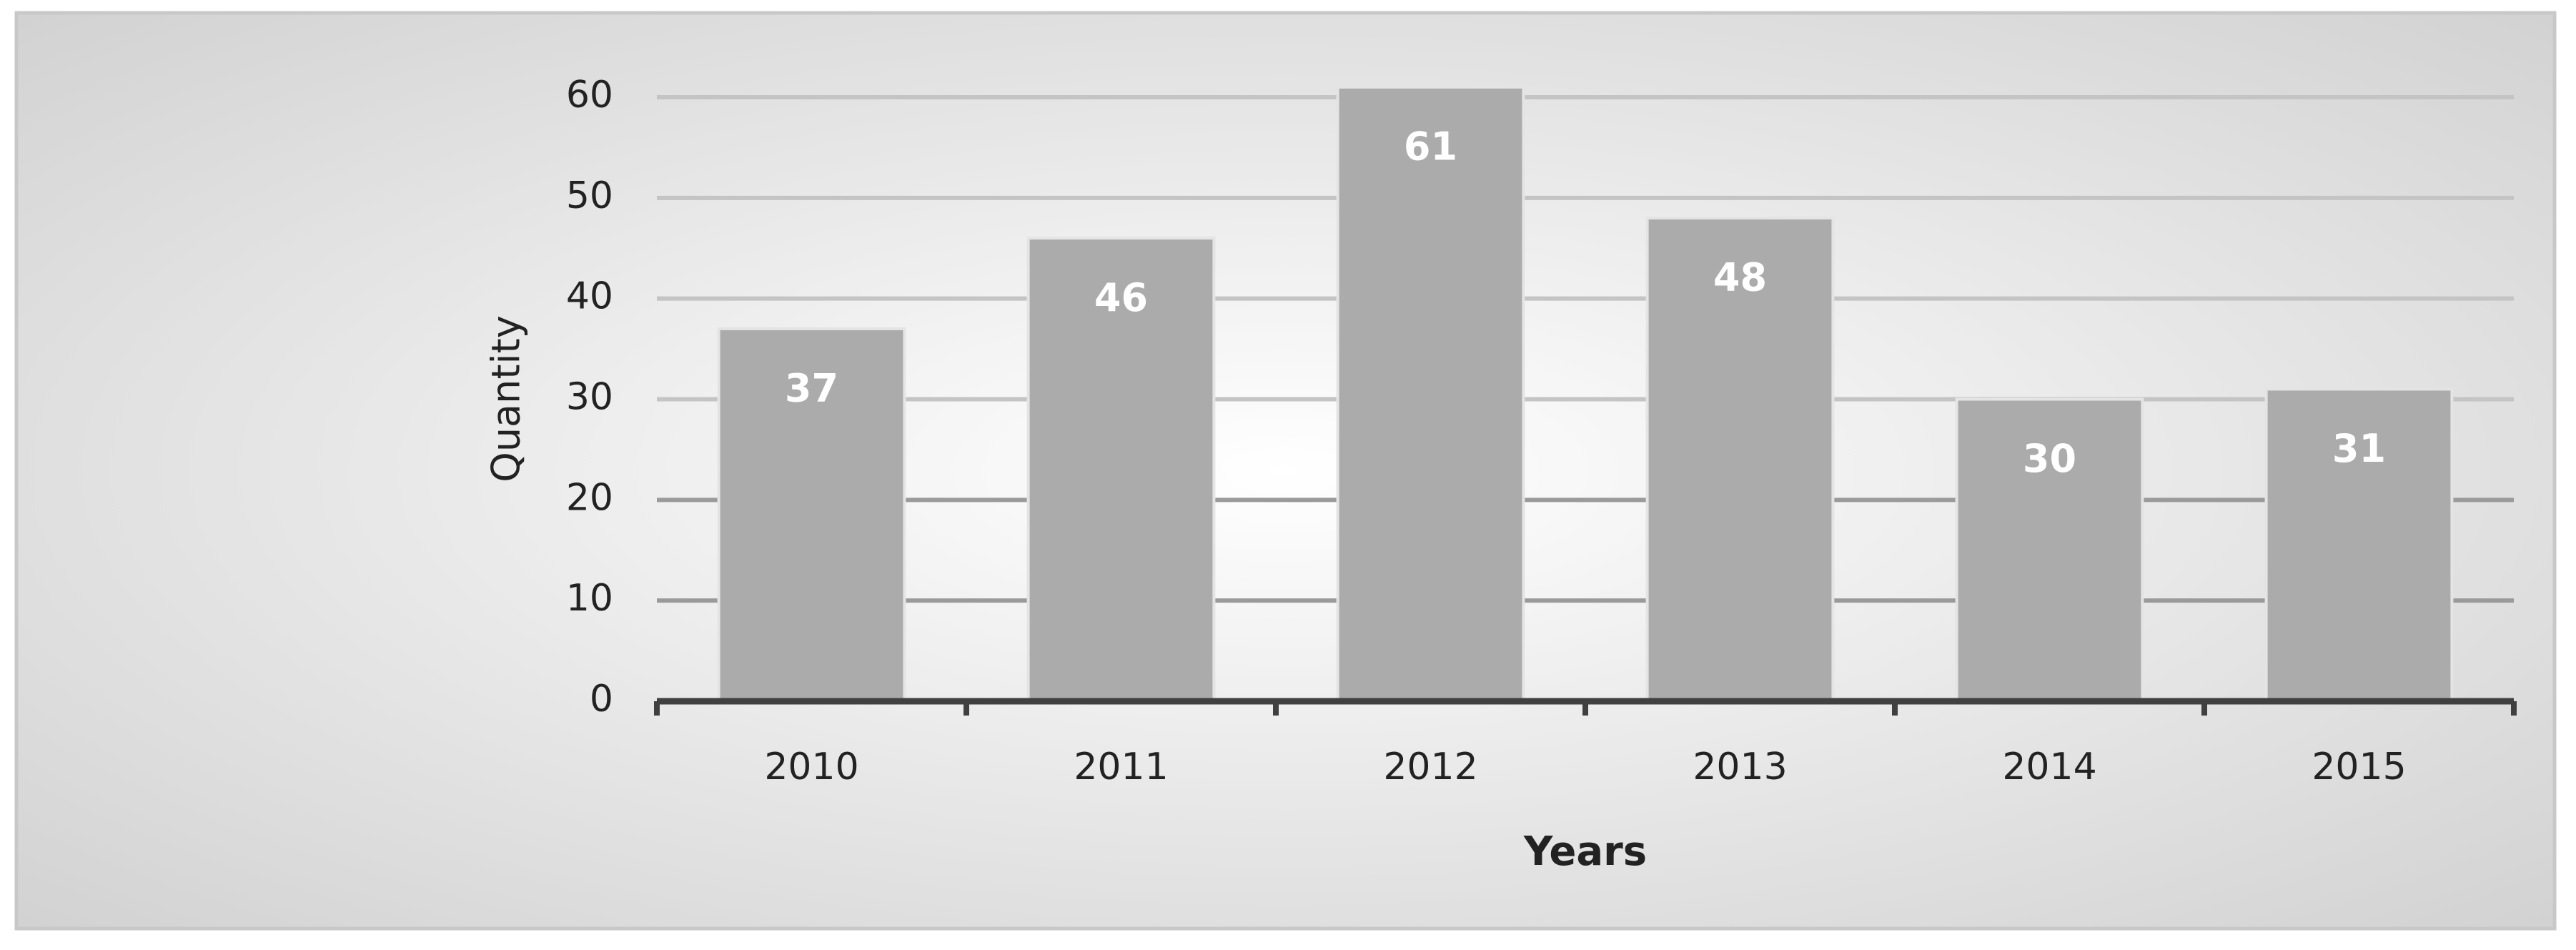 The image size is (2576, 950). I want to click on x-axis-label: Years, so click(1585, 852).